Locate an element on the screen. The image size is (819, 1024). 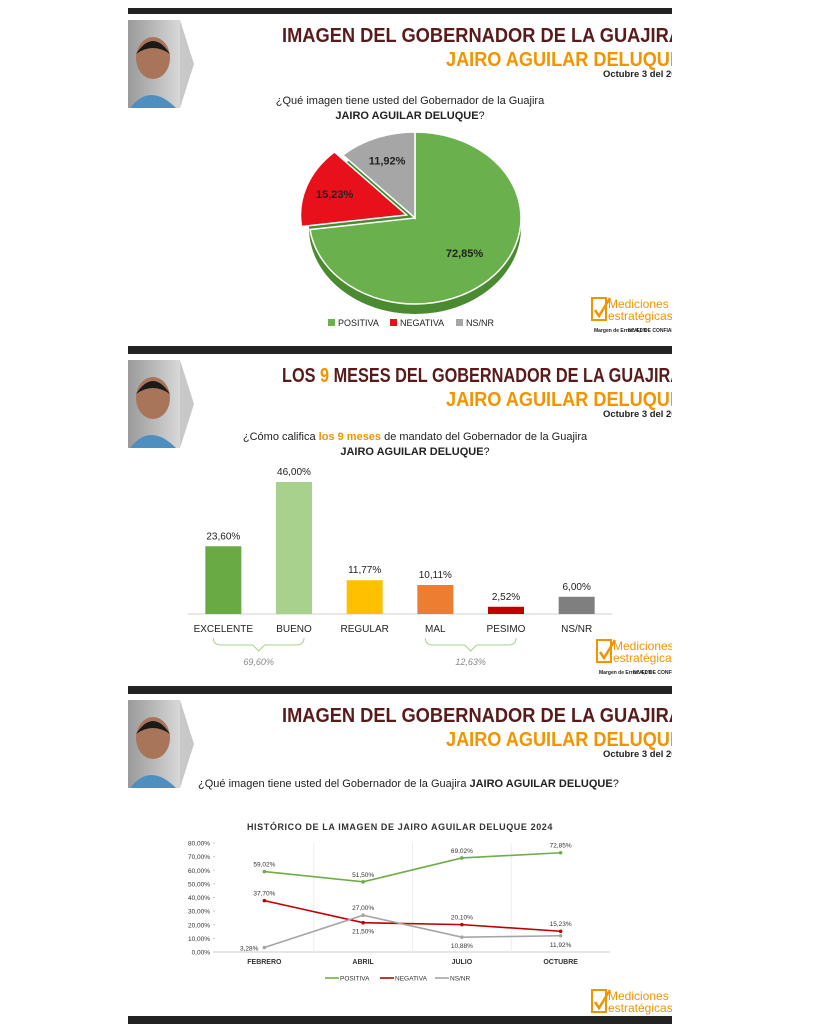
y-tick-label: 50,00% is located at coordinates (199, 884).